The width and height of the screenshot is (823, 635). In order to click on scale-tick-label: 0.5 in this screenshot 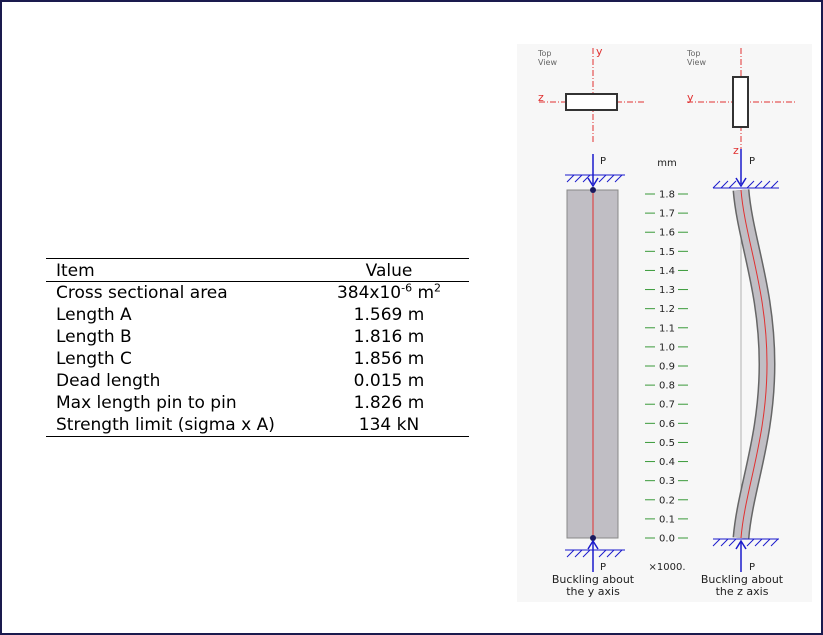, I will do `click(667, 443)`.